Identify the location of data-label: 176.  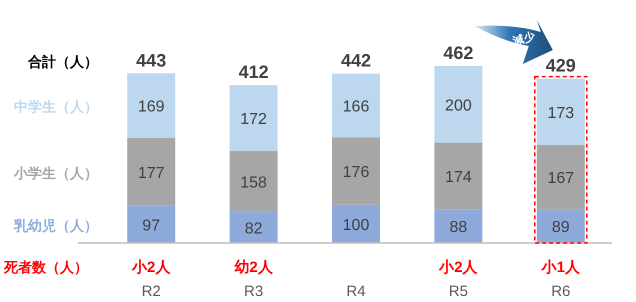
(356, 172).